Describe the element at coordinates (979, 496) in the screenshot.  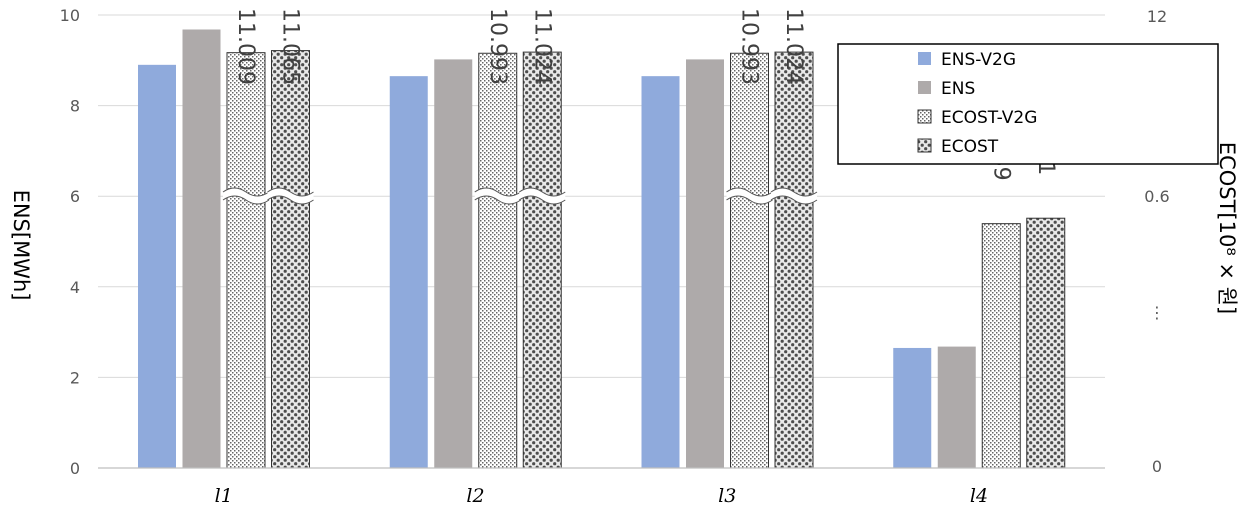
I see `category-label: l4` at that location.